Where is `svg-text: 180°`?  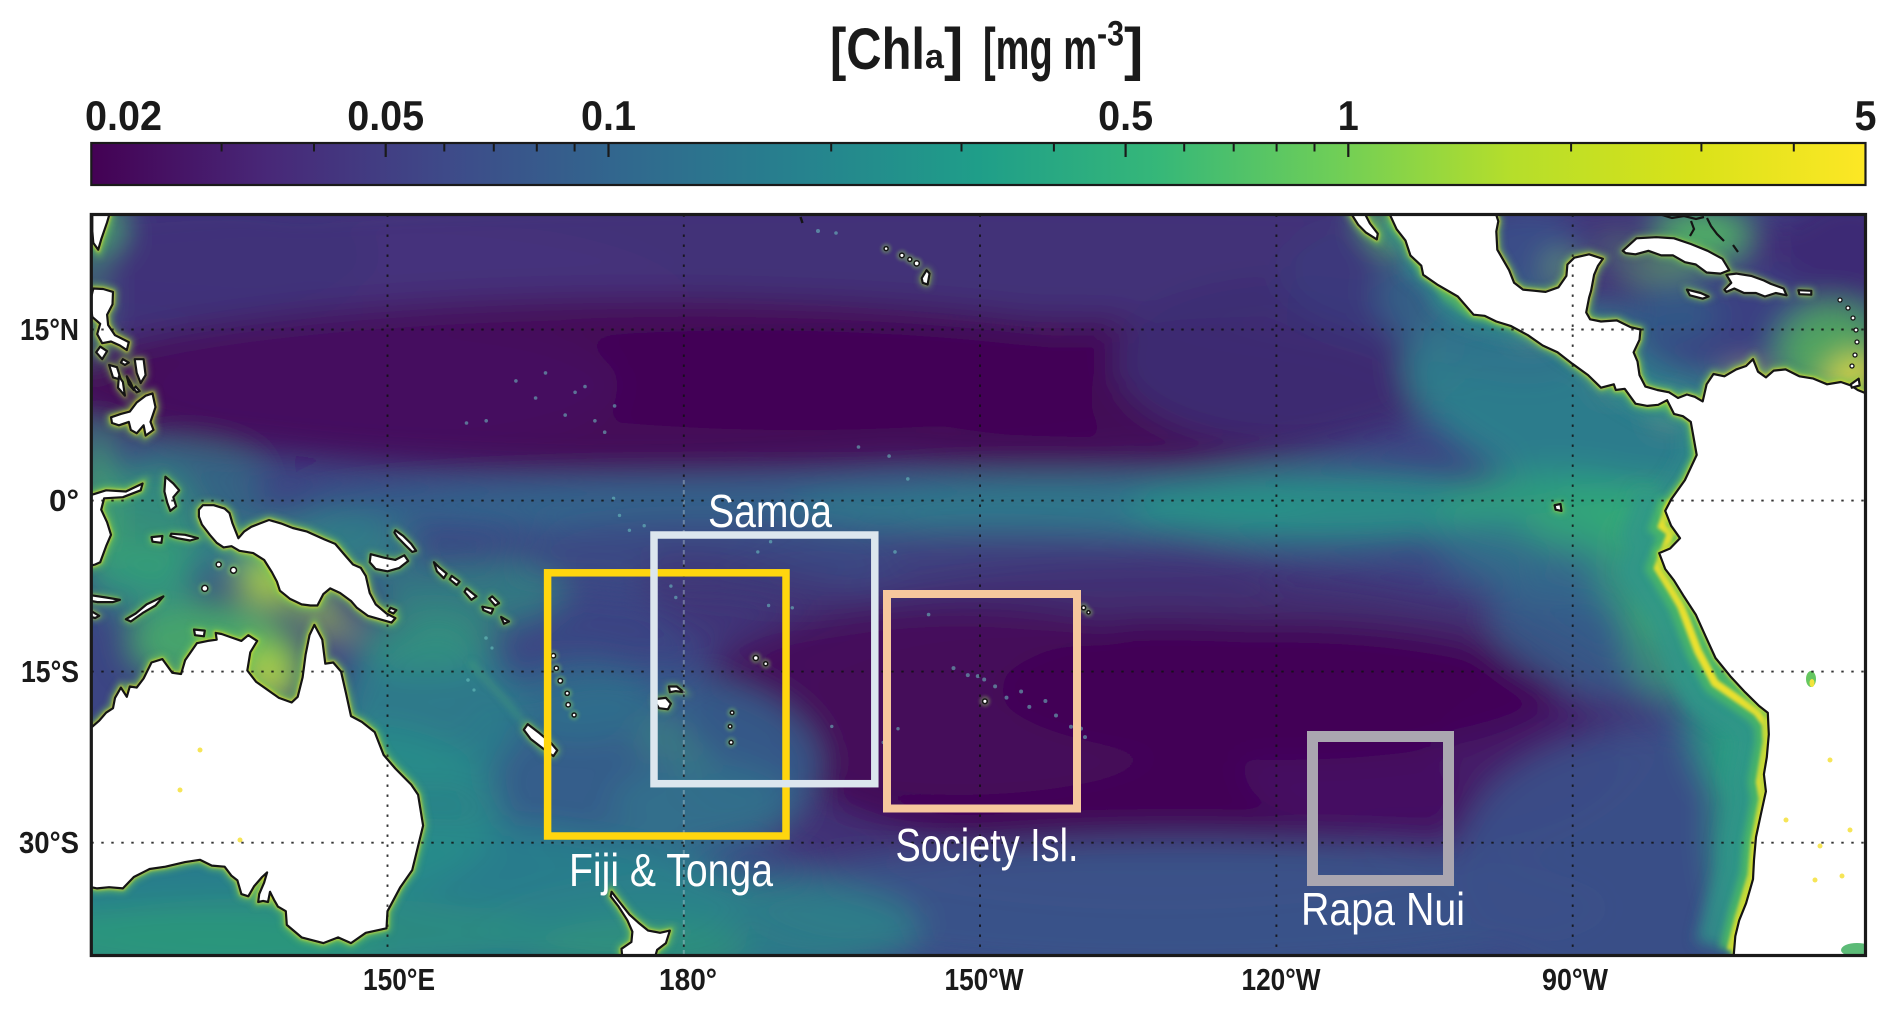 svg-text: 180° is located at coordinates (688, 979).